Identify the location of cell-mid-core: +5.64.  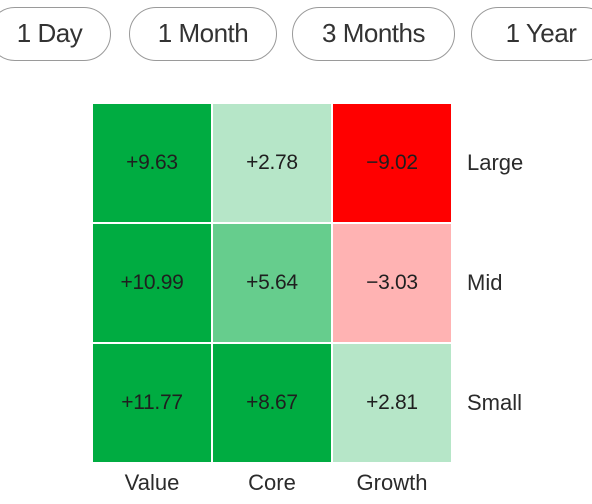
(272, 283).